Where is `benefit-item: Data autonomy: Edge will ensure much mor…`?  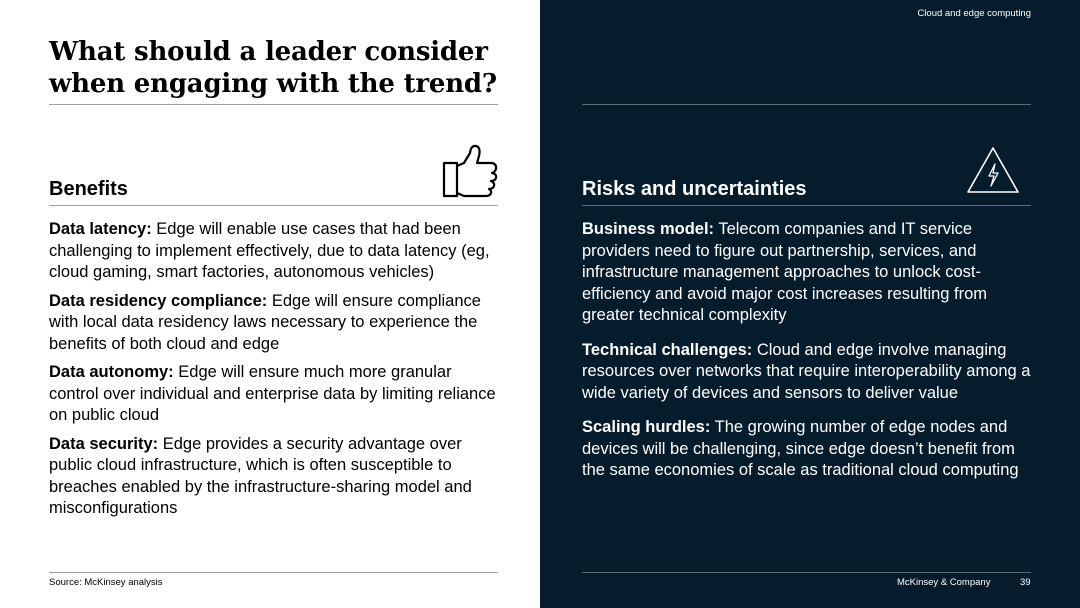 benefit-item: Data autonomy: Edge will ensure much mor… is located at coordinates (275, 394).